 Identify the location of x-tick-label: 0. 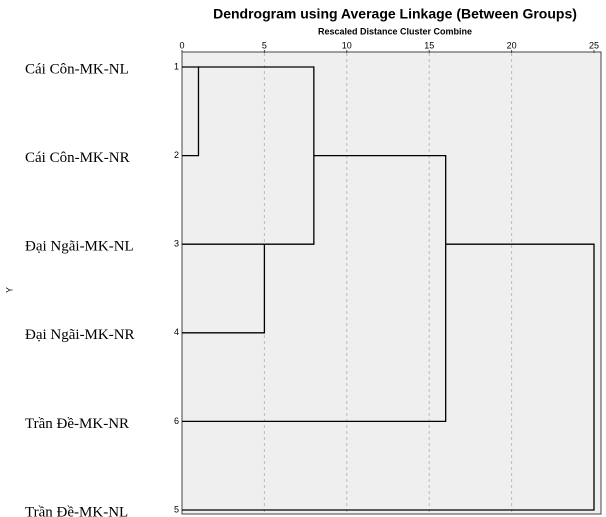
(181, 45).